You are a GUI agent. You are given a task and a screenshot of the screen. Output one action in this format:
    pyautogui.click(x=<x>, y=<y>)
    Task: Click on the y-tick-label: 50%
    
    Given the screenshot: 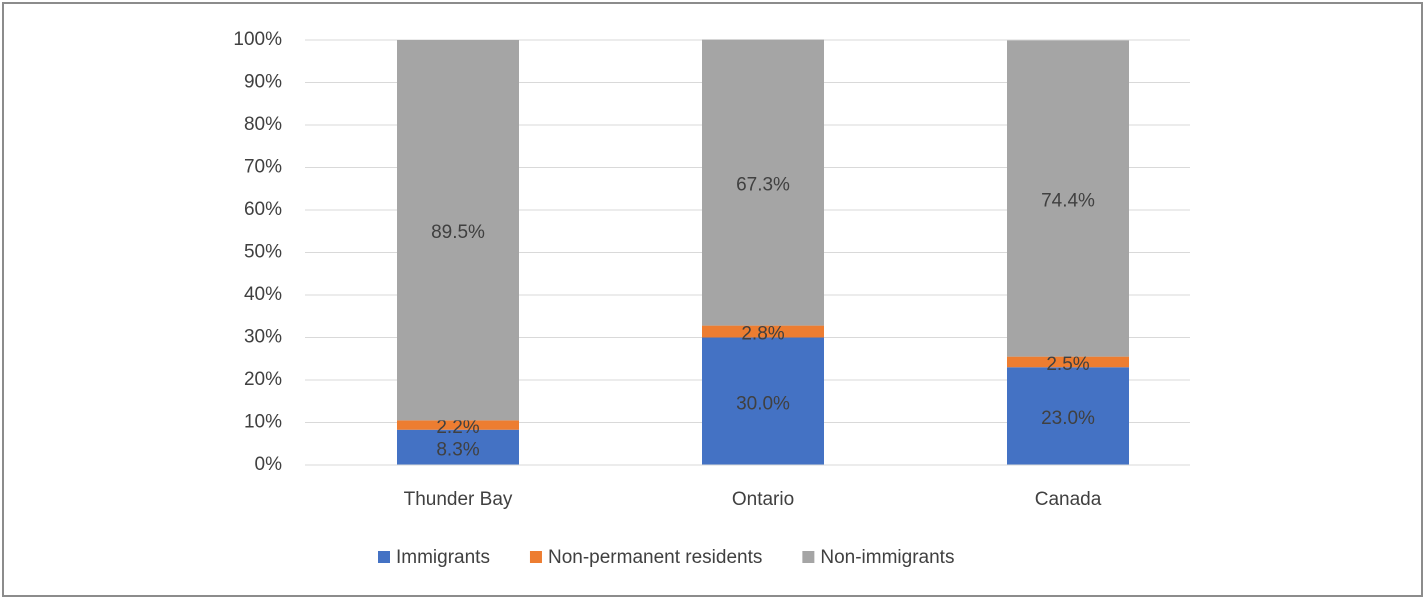 What is the action you would take?
    pyautogui.click(x=263, y=252)
    